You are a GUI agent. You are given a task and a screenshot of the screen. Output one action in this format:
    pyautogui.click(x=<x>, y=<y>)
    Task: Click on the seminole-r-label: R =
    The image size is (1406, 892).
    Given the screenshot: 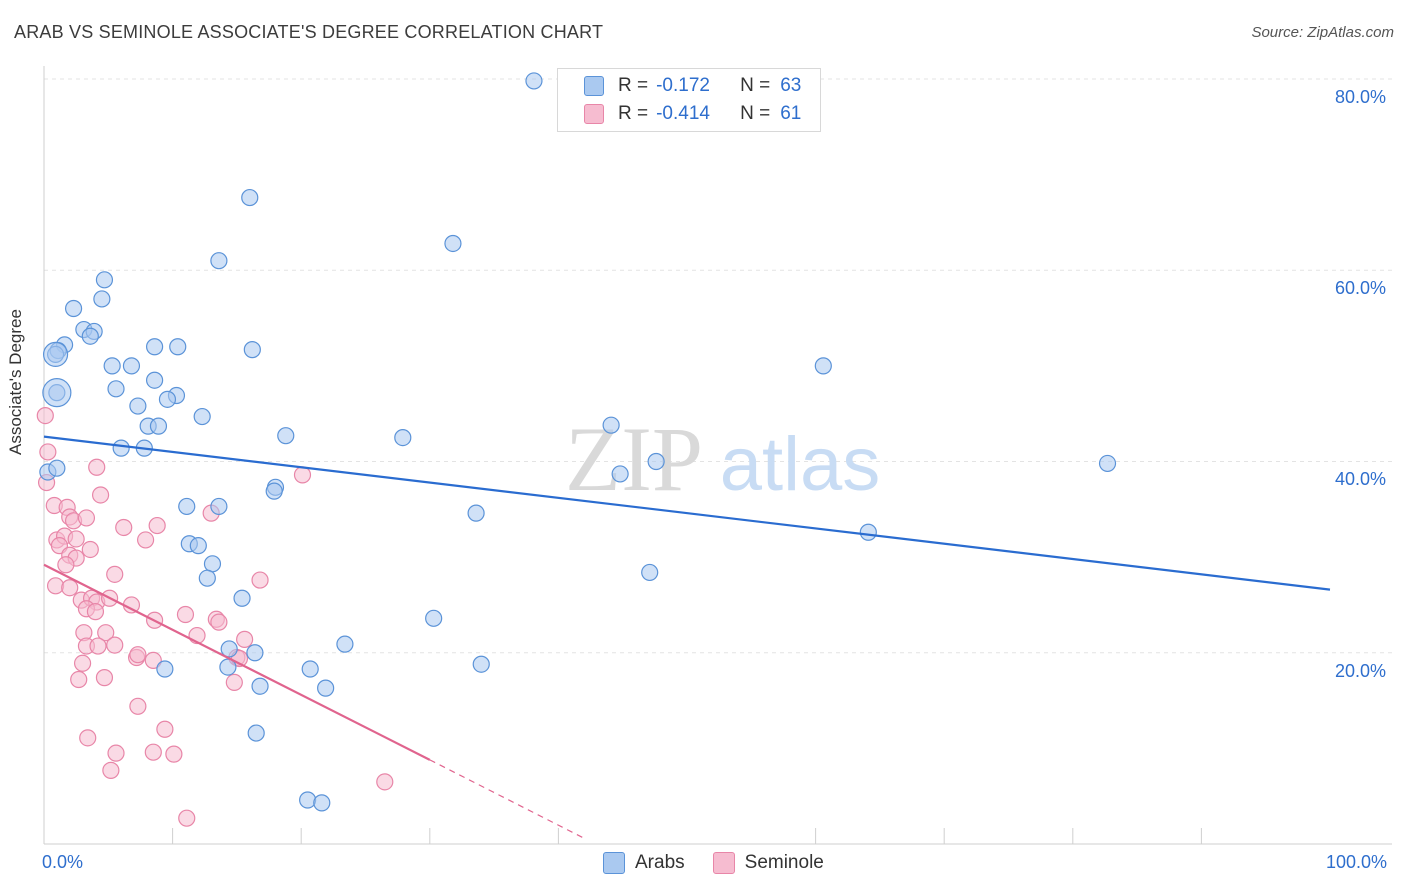 What is the action you would take?
    pyautogui.click(x=633, y=113)
    